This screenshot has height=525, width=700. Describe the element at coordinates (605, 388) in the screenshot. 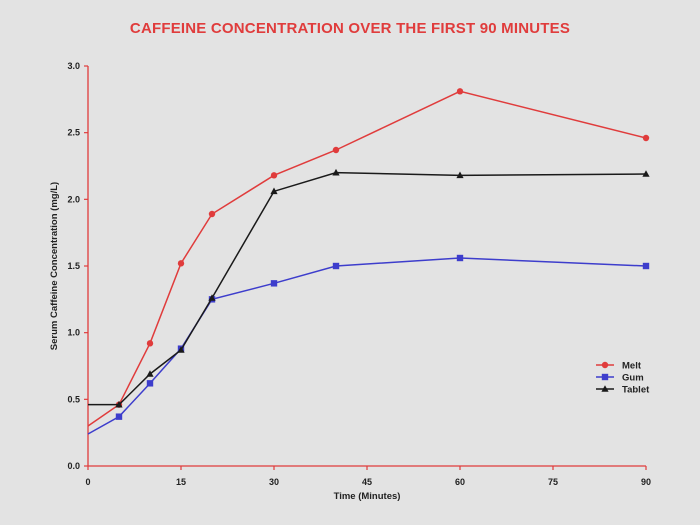

I see `legend-marker-tablet` at that location.